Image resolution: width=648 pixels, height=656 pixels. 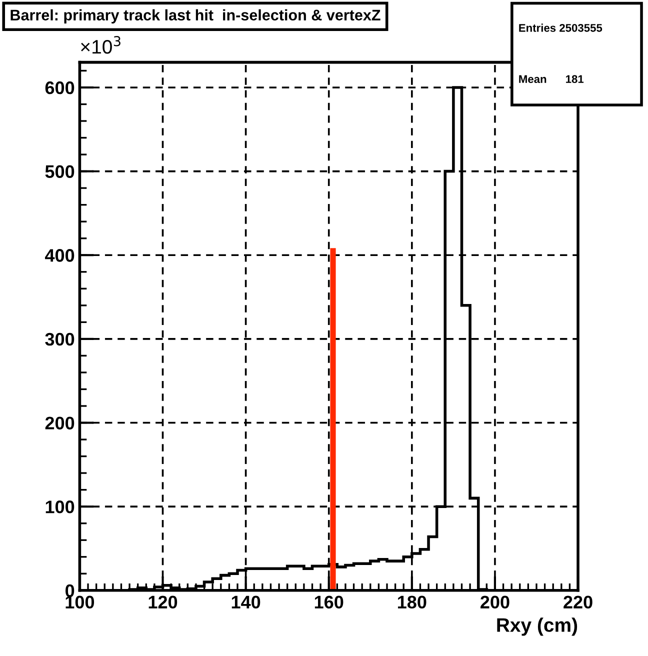 What do you see at coordinates (246, 602) in the screenshot?
I see `x-tick-label: 140` at bounding box center [246, 602].